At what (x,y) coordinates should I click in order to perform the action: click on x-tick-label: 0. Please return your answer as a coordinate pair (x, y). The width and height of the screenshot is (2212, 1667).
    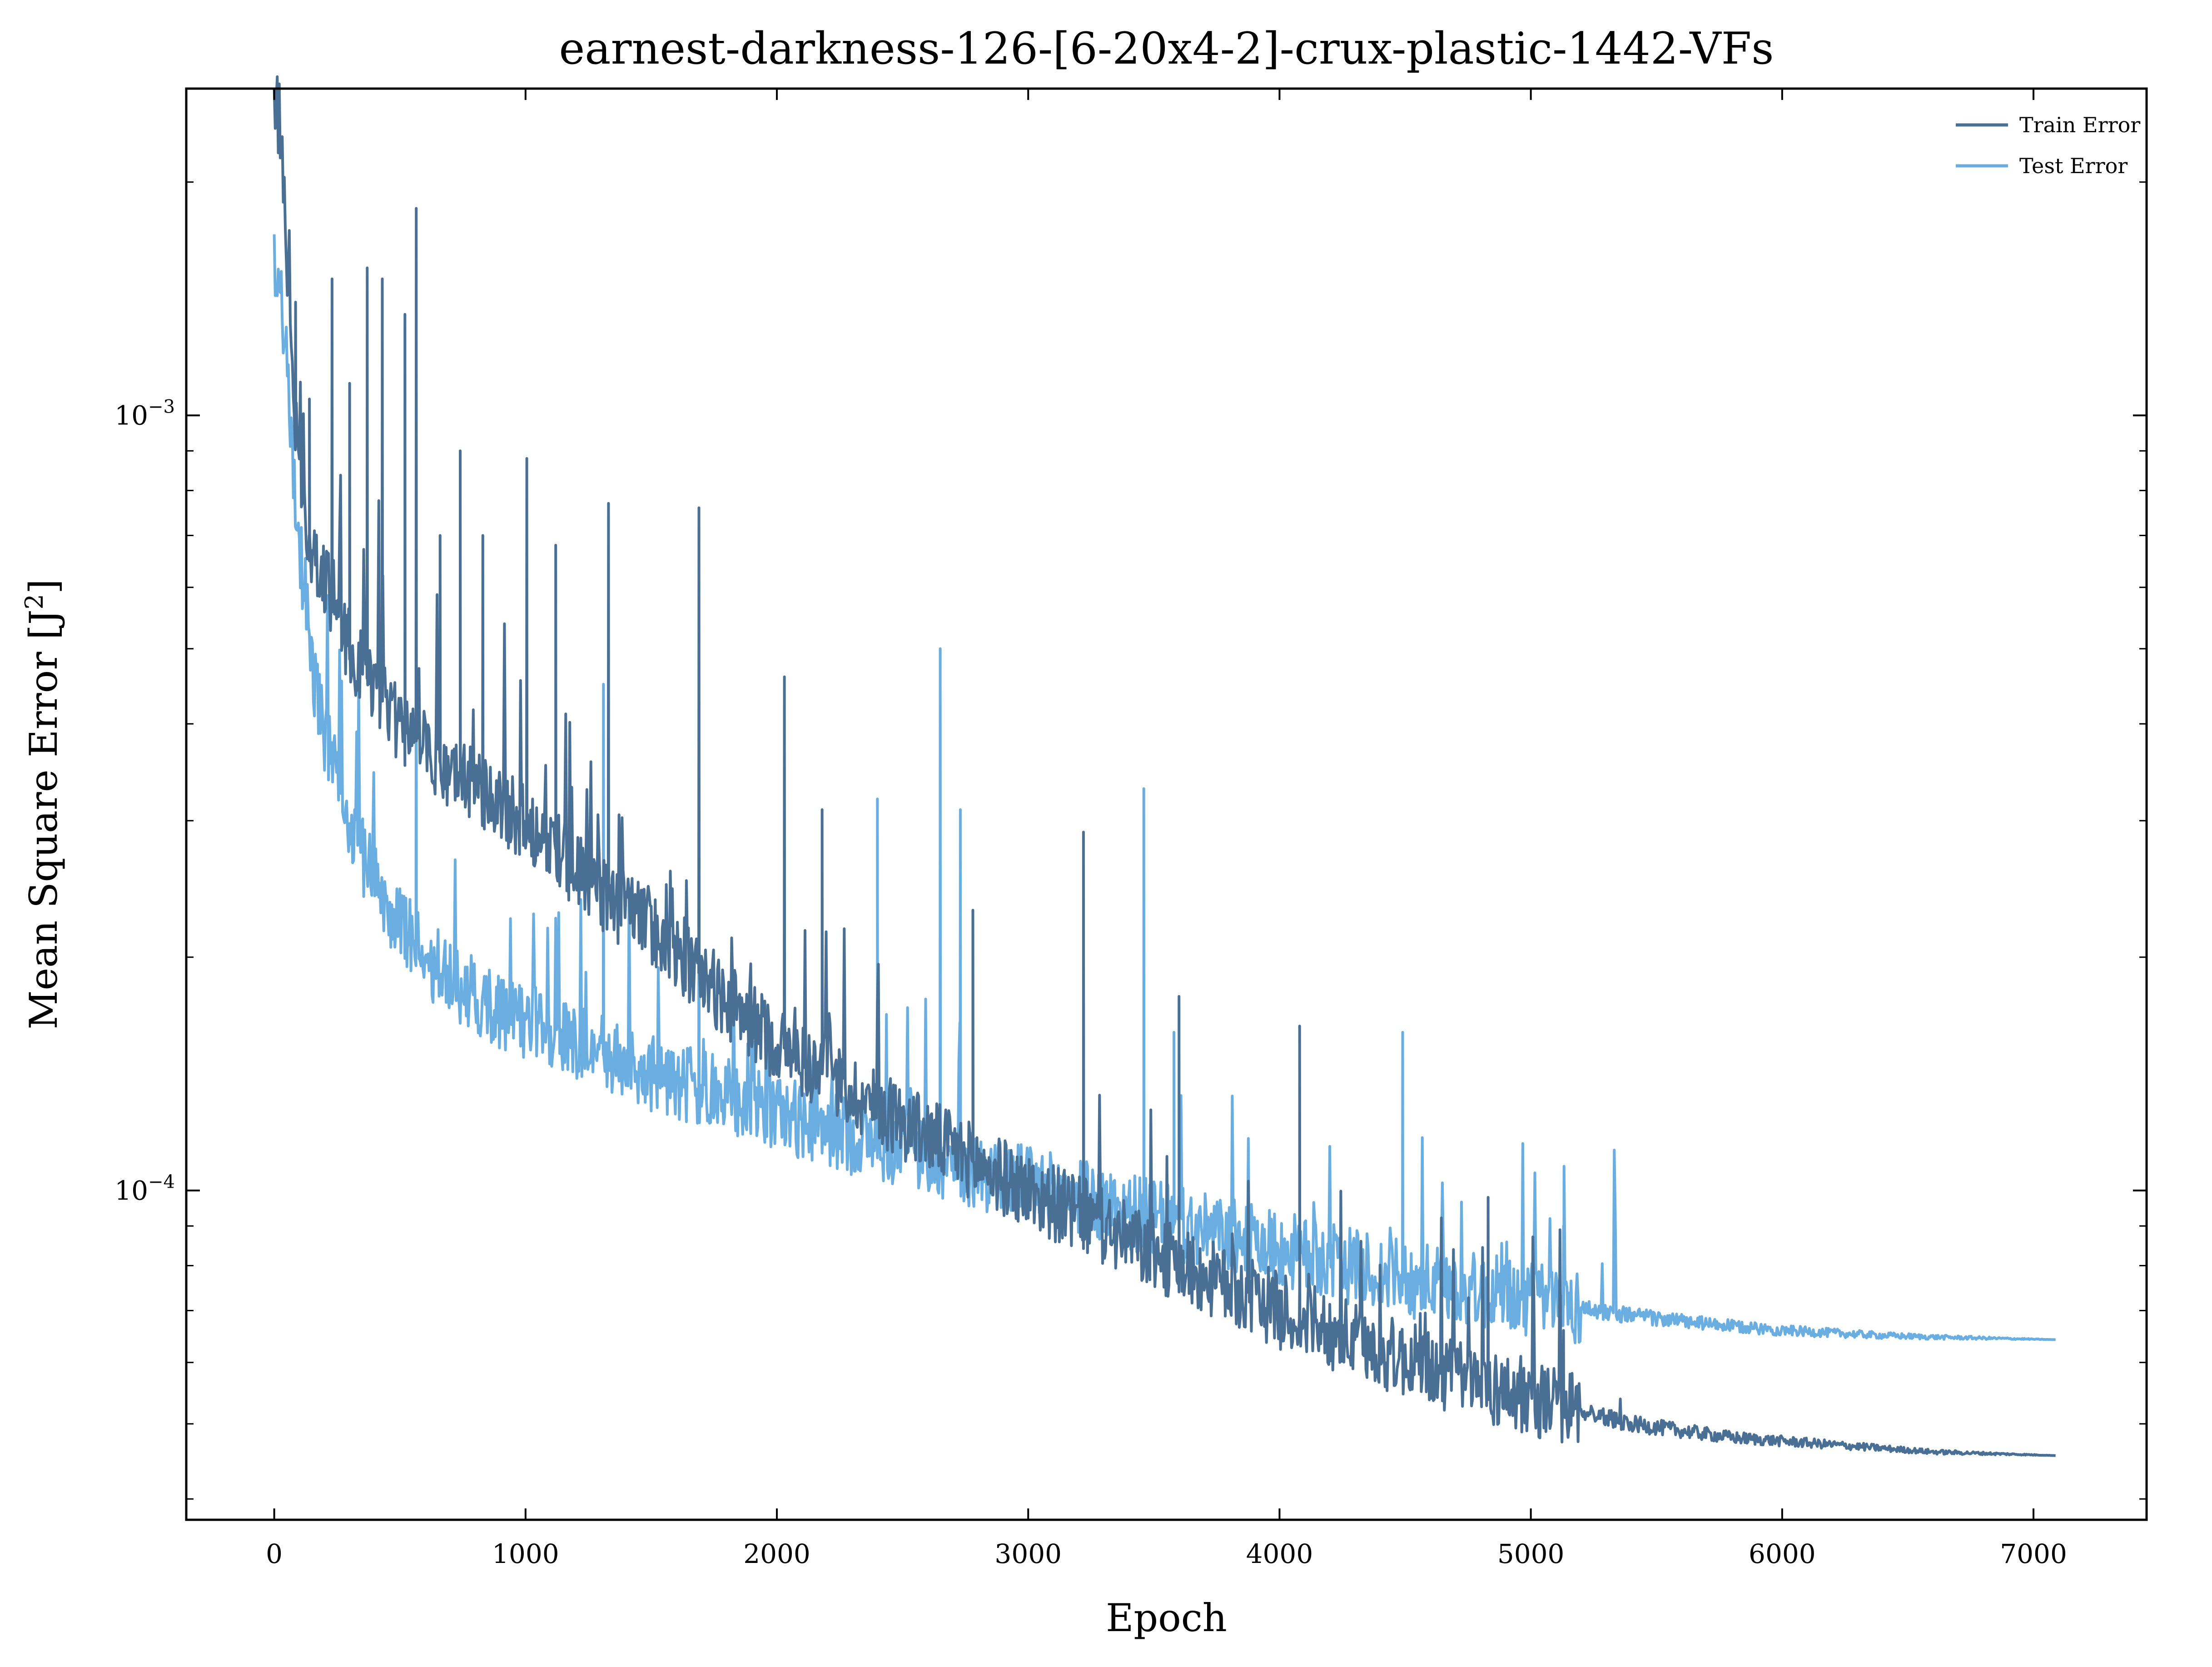
    Looking at the image, I should click on (275, 1553).